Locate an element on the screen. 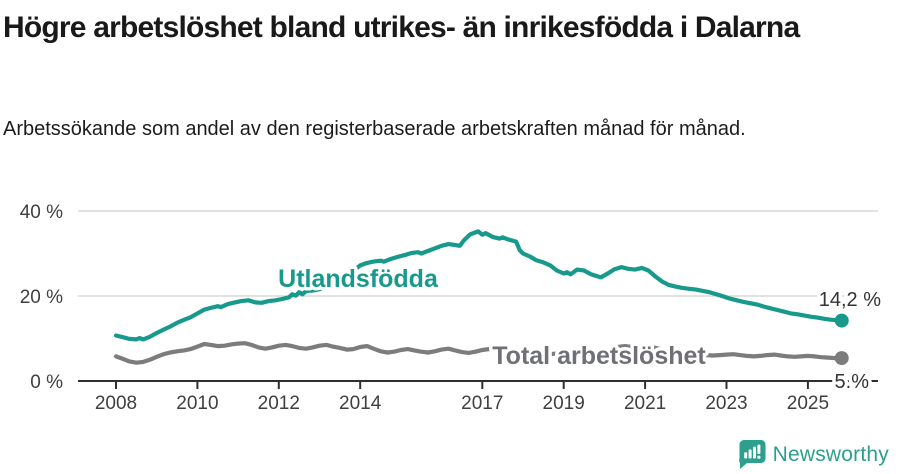  x-tick-label: 2012 is located at coordinates (279, 403).